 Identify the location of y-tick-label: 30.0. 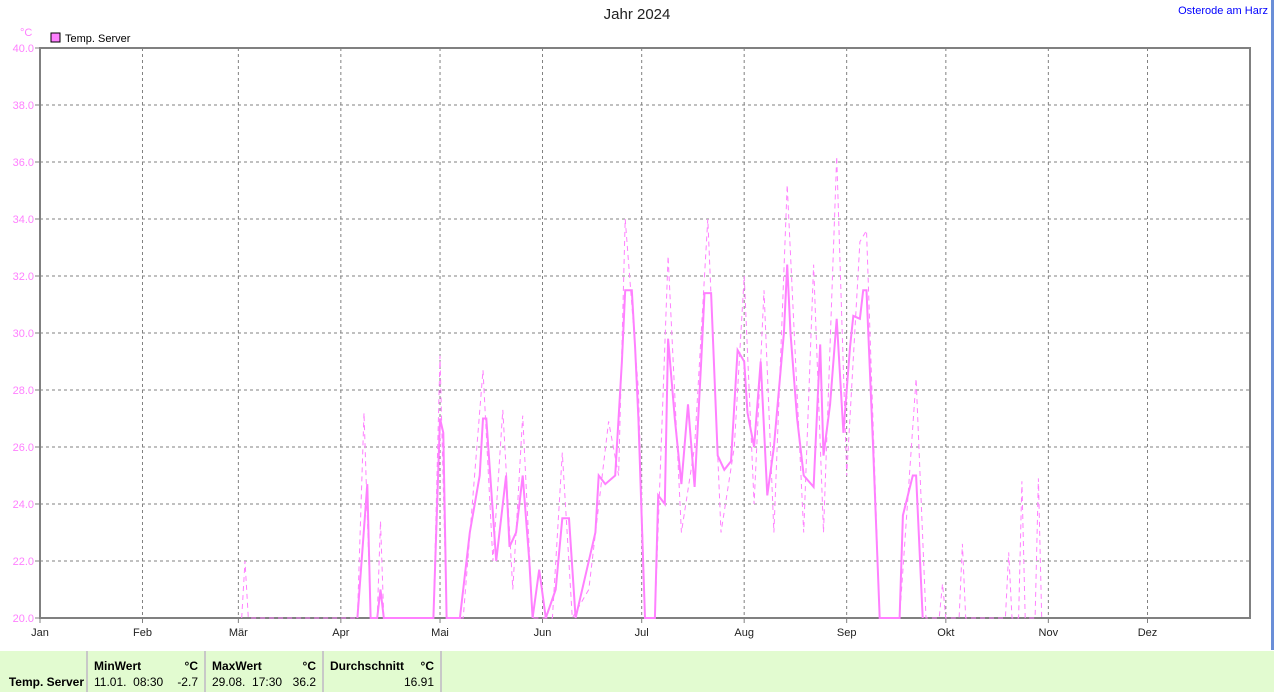
(23, 334).